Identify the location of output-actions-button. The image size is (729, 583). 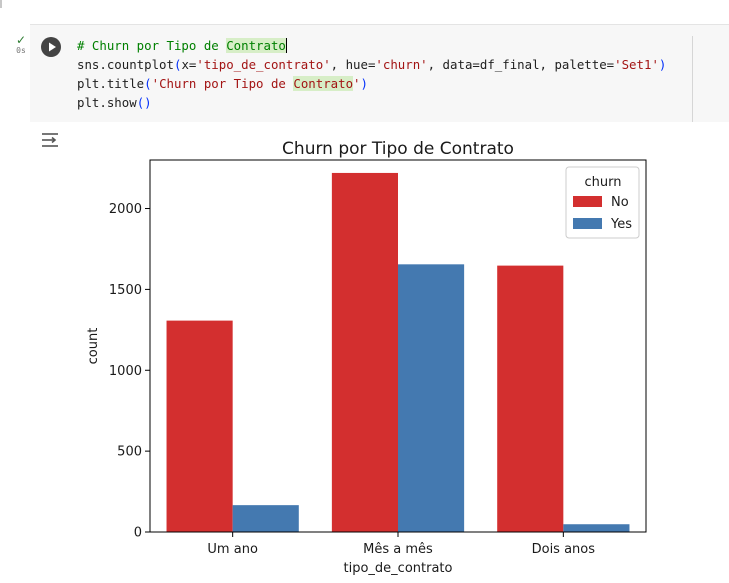
(51, 140).